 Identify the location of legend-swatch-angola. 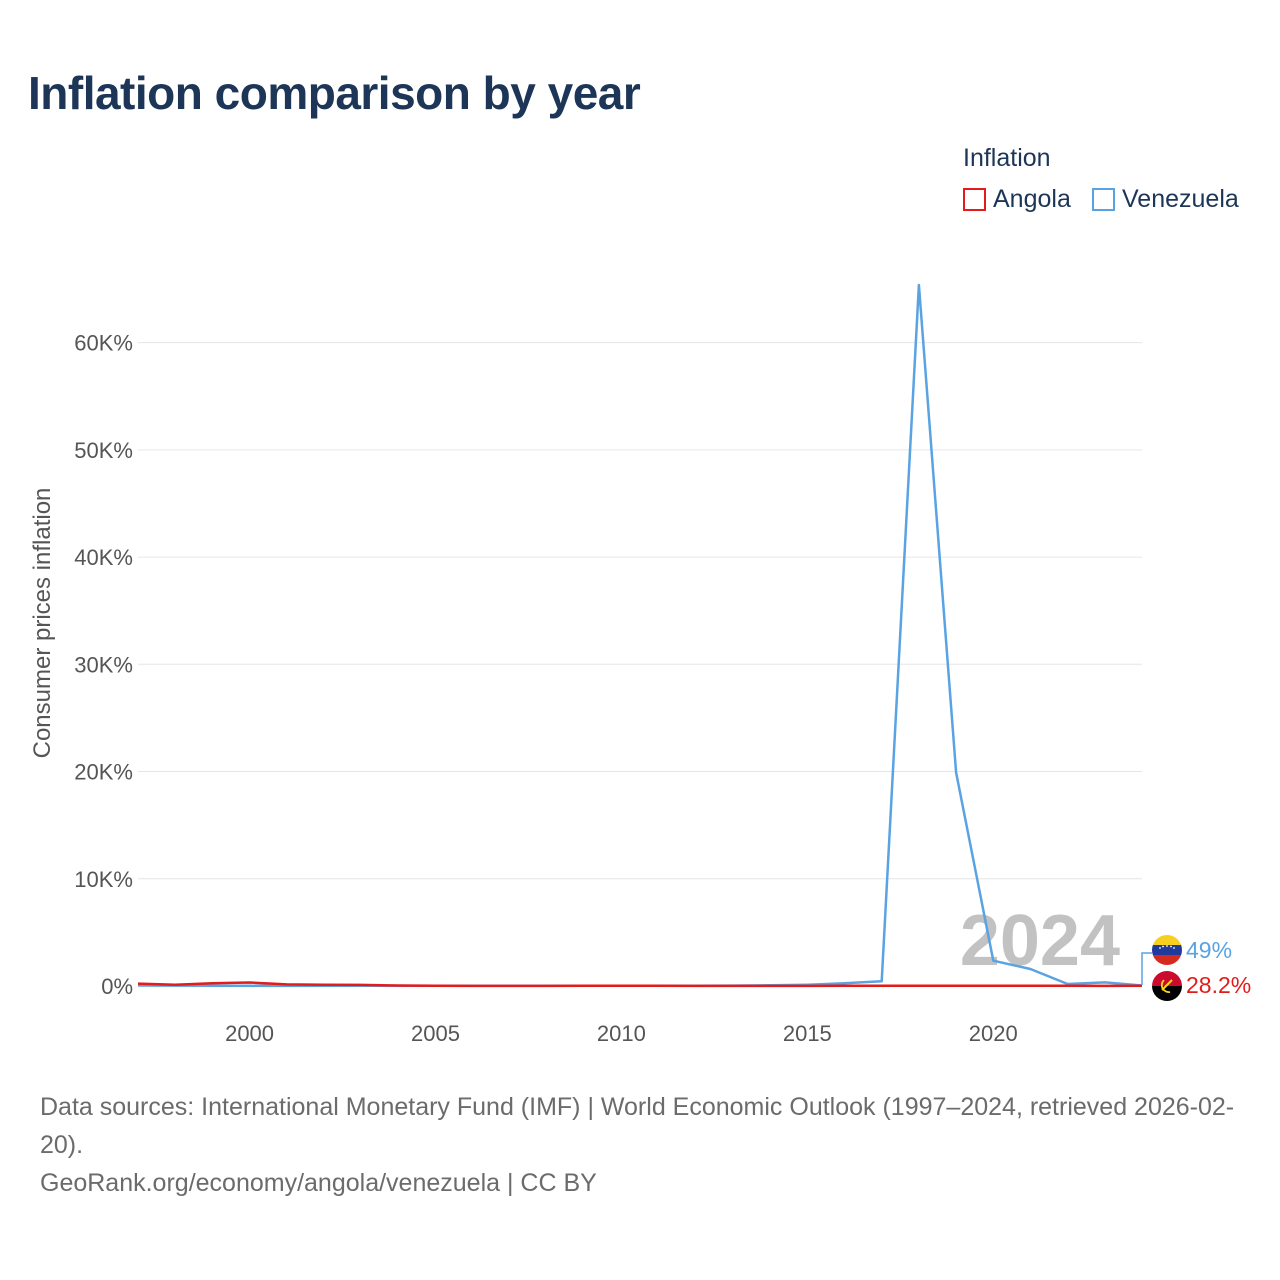
(974, 199).